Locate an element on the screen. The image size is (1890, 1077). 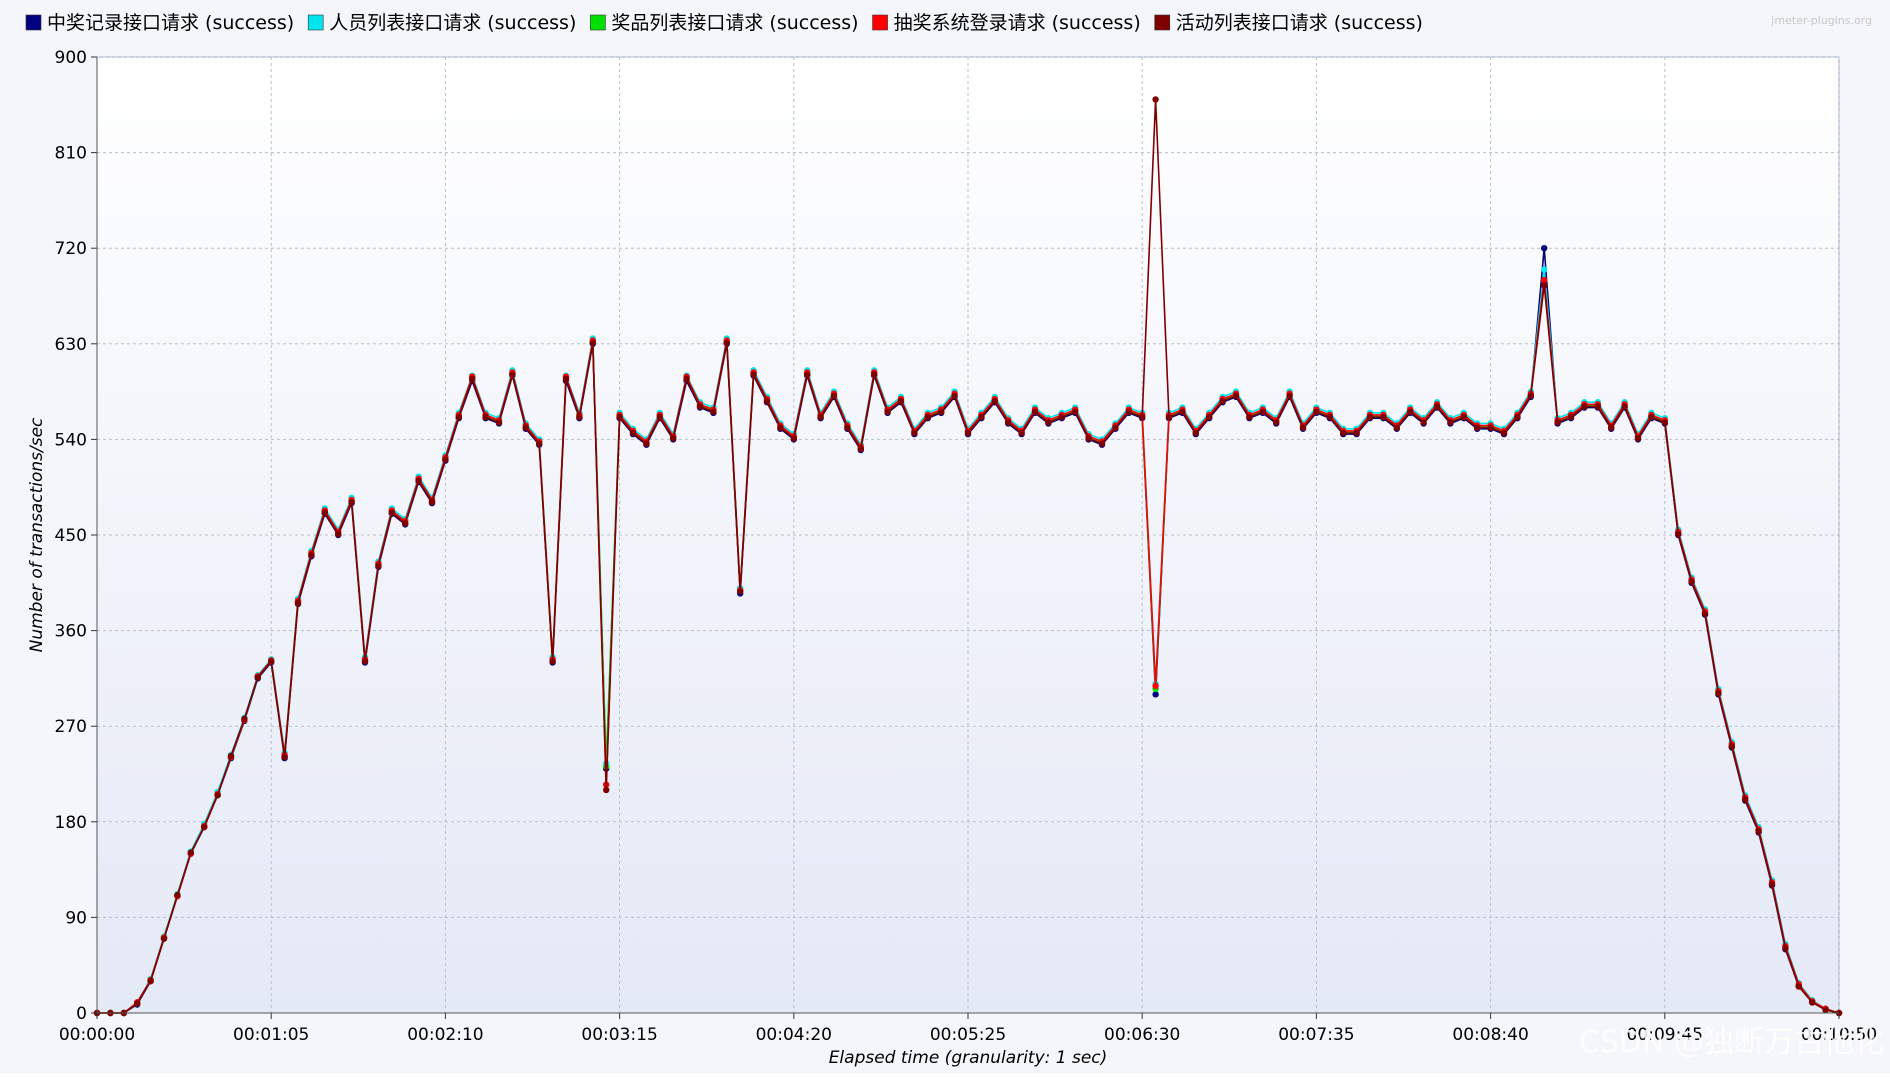
x-tick-label: 00:05:25 is located at coordinates (968, 1035).